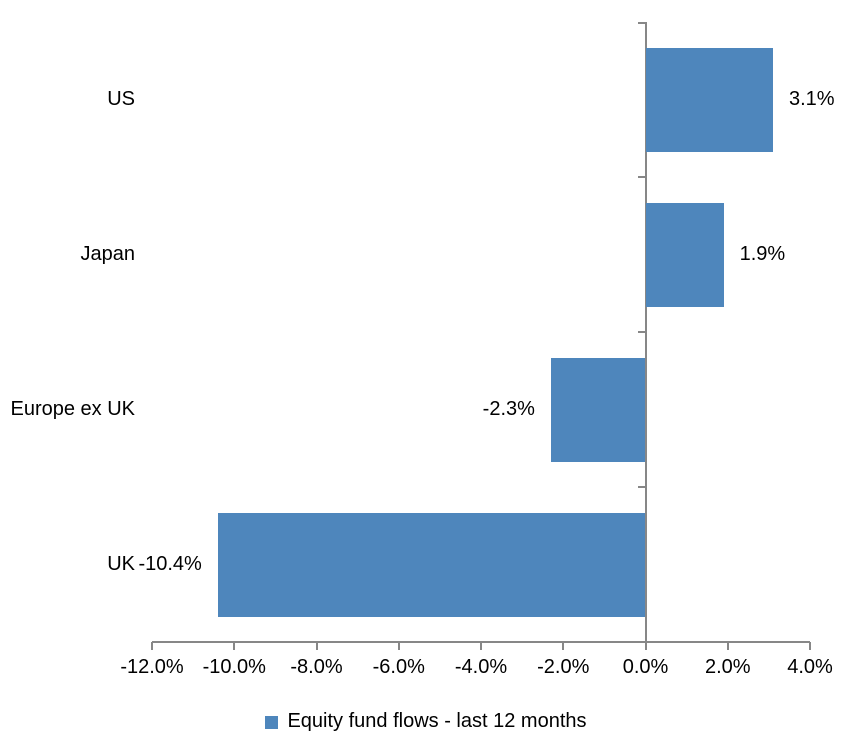  I want to click on data-label: 1.9%, so click(762, 254).